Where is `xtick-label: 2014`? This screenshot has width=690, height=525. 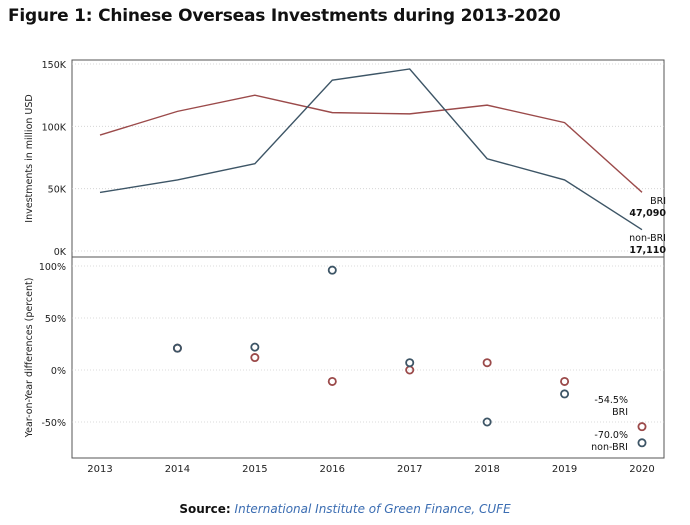 xtick-label: 2014 is located at coordinates (177, 469).